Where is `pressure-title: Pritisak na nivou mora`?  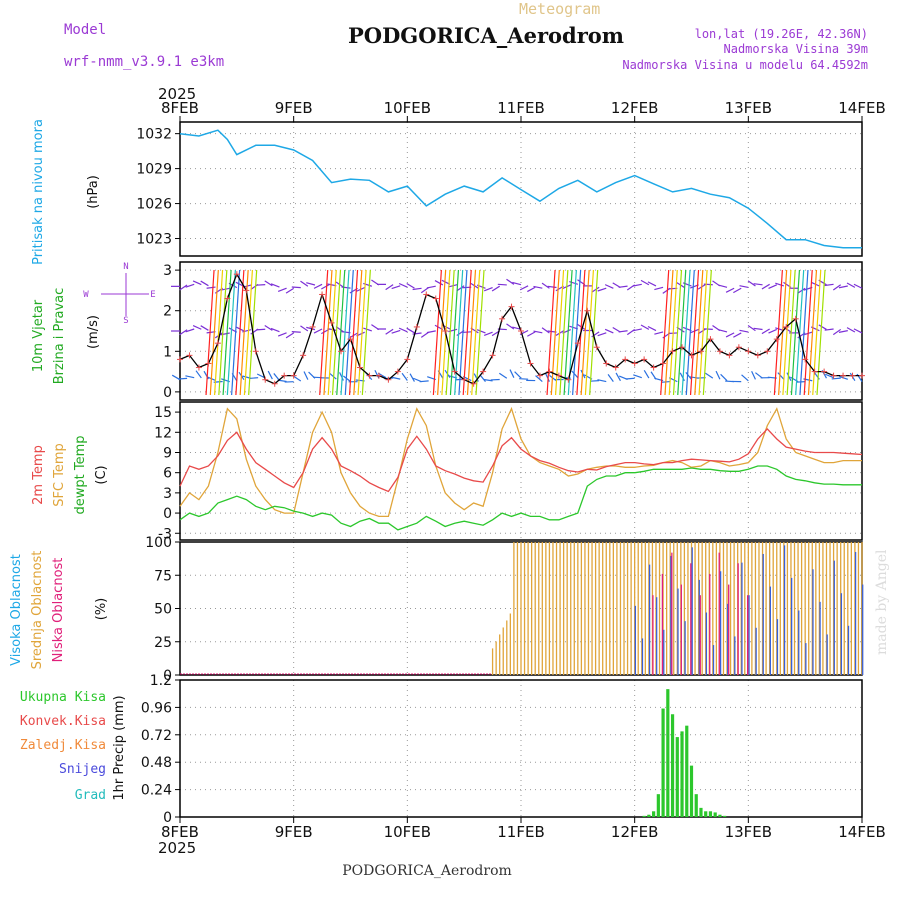
pressure-title: Pritisak na nivou mora is located at coordinates (38, 192).